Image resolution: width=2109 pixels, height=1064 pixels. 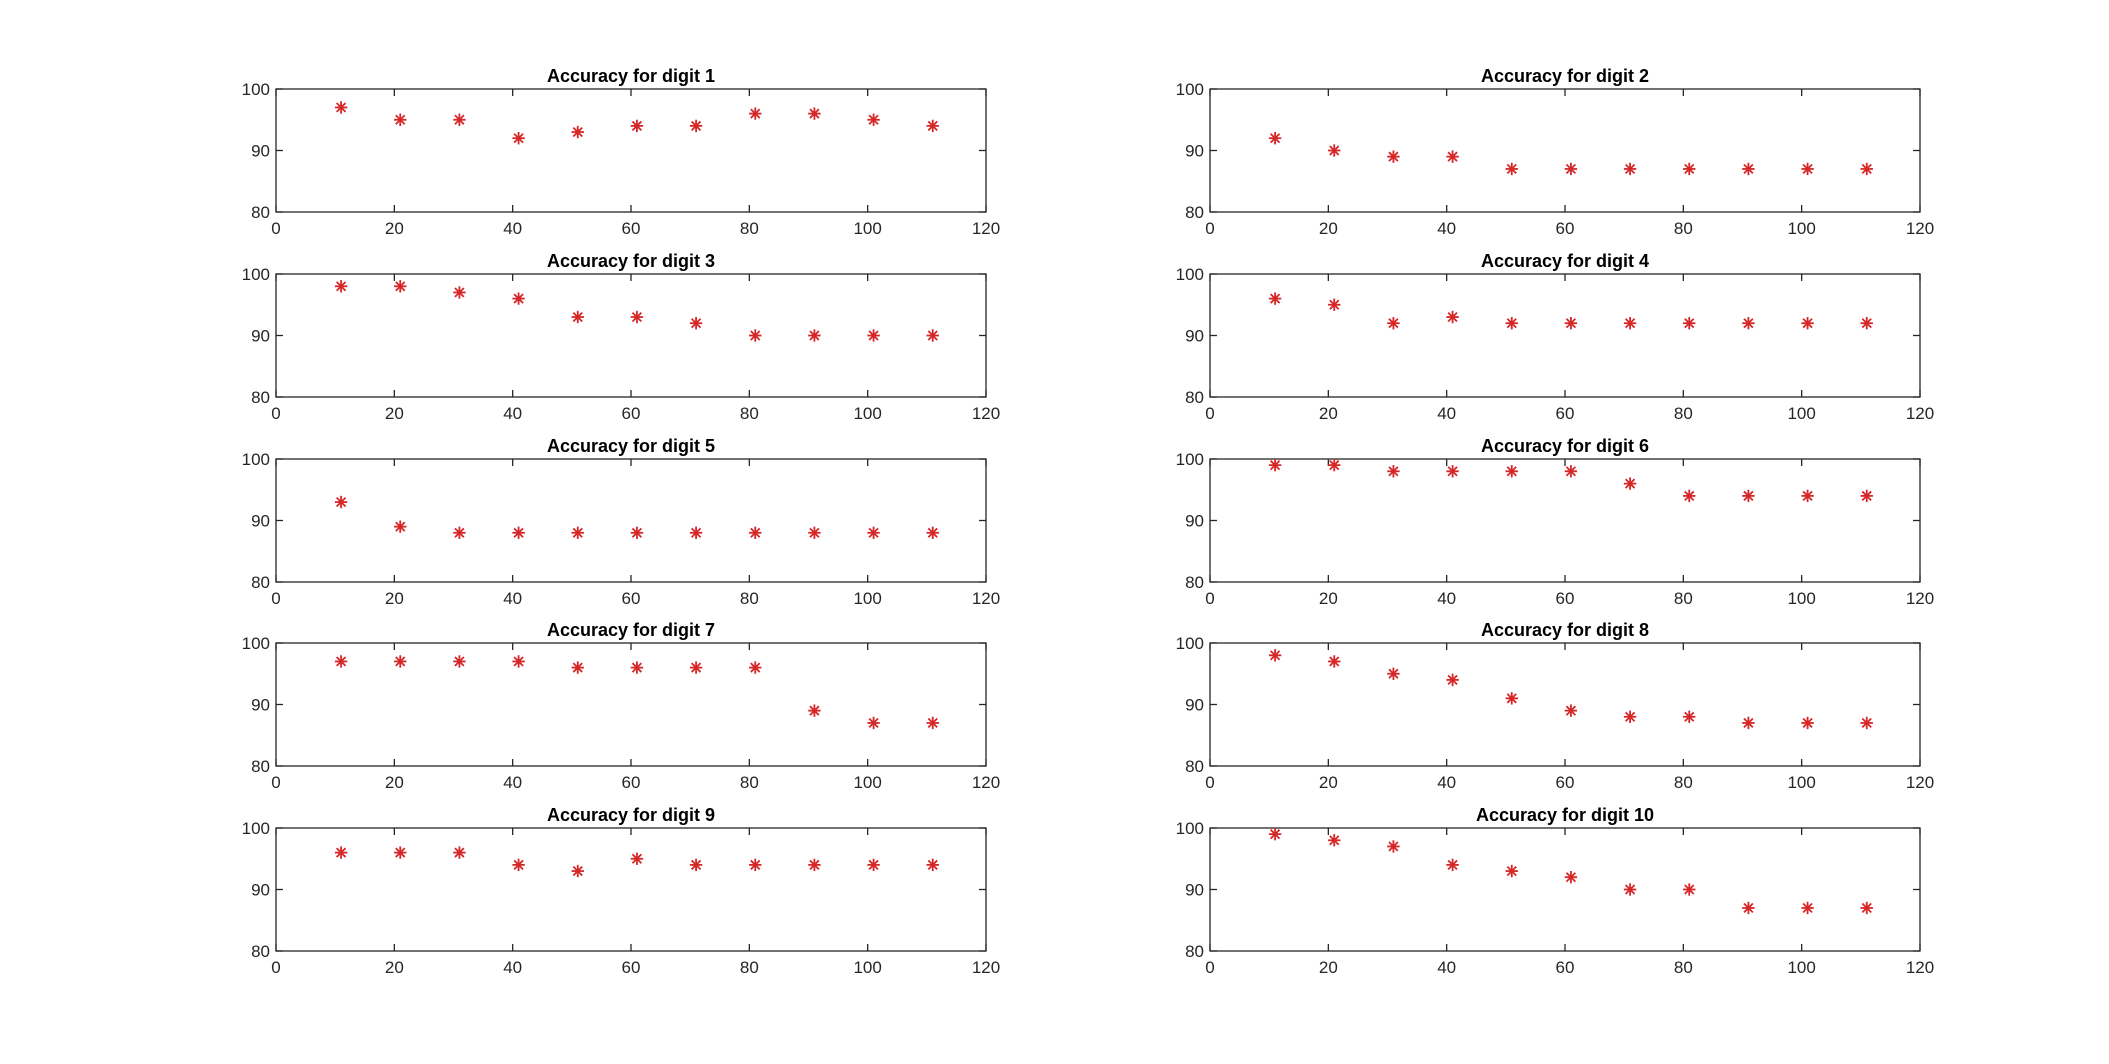 I want to click on subplot-title: Accuracy for digit 9, so click(x=631, y=815).